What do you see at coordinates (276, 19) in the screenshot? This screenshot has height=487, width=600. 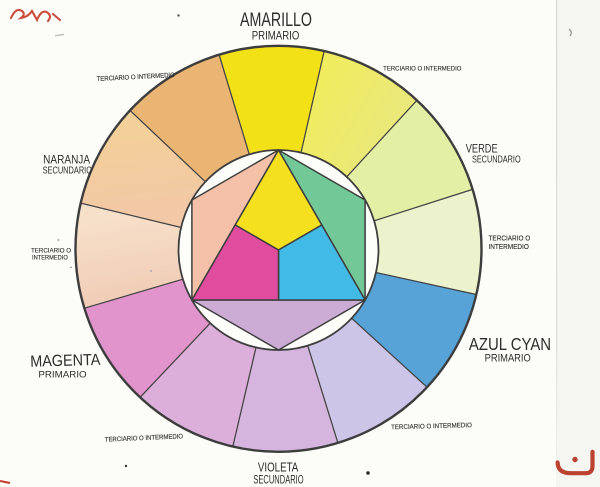 I see `svg-text: AMARILLO` at bounding box center [276, 19].